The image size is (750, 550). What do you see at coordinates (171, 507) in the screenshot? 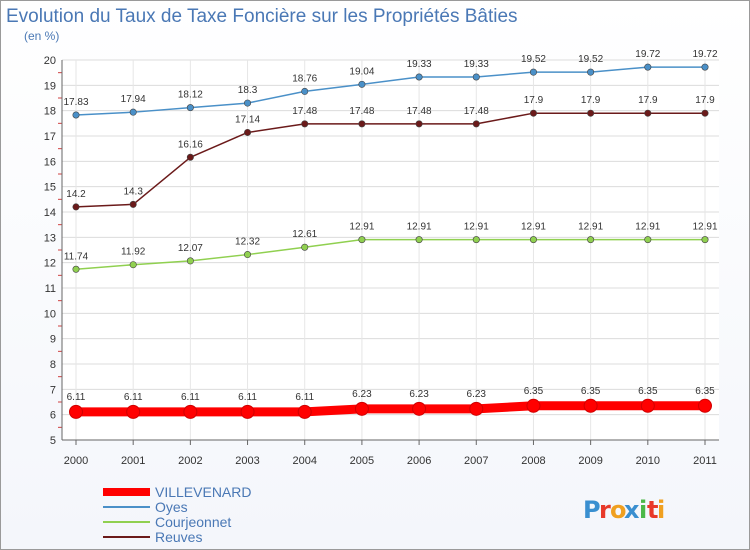
I see `legend-label: Oyes` at bounding box center [171, 507].